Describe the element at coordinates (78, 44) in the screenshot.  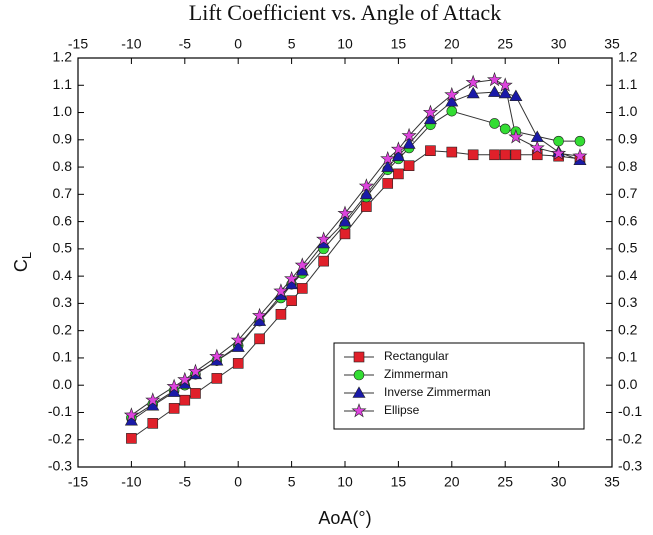
I see `x-tick-label-top: -15` at that location.